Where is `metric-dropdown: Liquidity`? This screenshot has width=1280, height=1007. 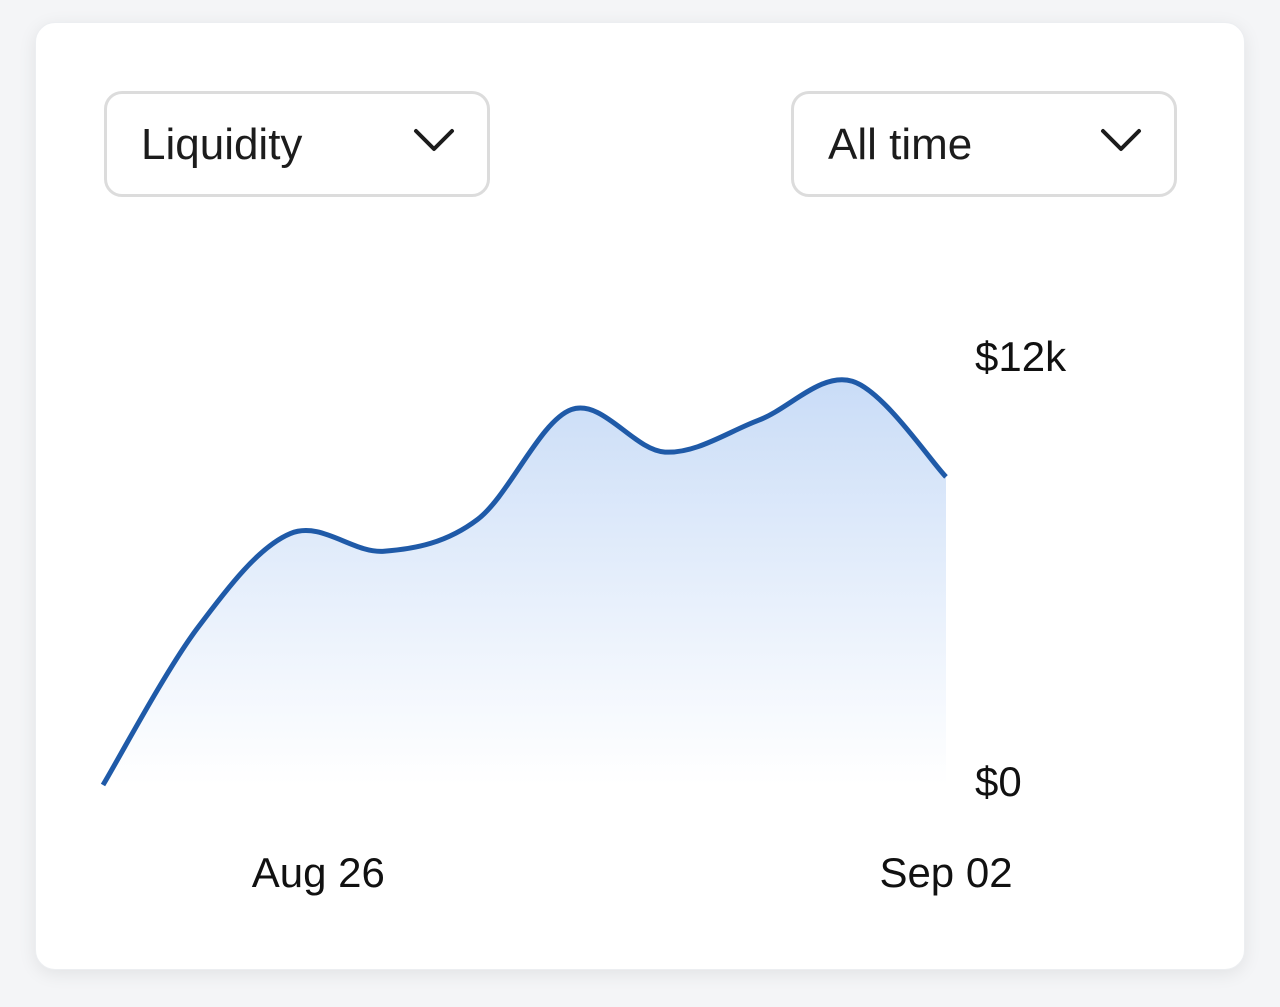
metric-dropdown: Liquidity is located at coordinates (297, 144).